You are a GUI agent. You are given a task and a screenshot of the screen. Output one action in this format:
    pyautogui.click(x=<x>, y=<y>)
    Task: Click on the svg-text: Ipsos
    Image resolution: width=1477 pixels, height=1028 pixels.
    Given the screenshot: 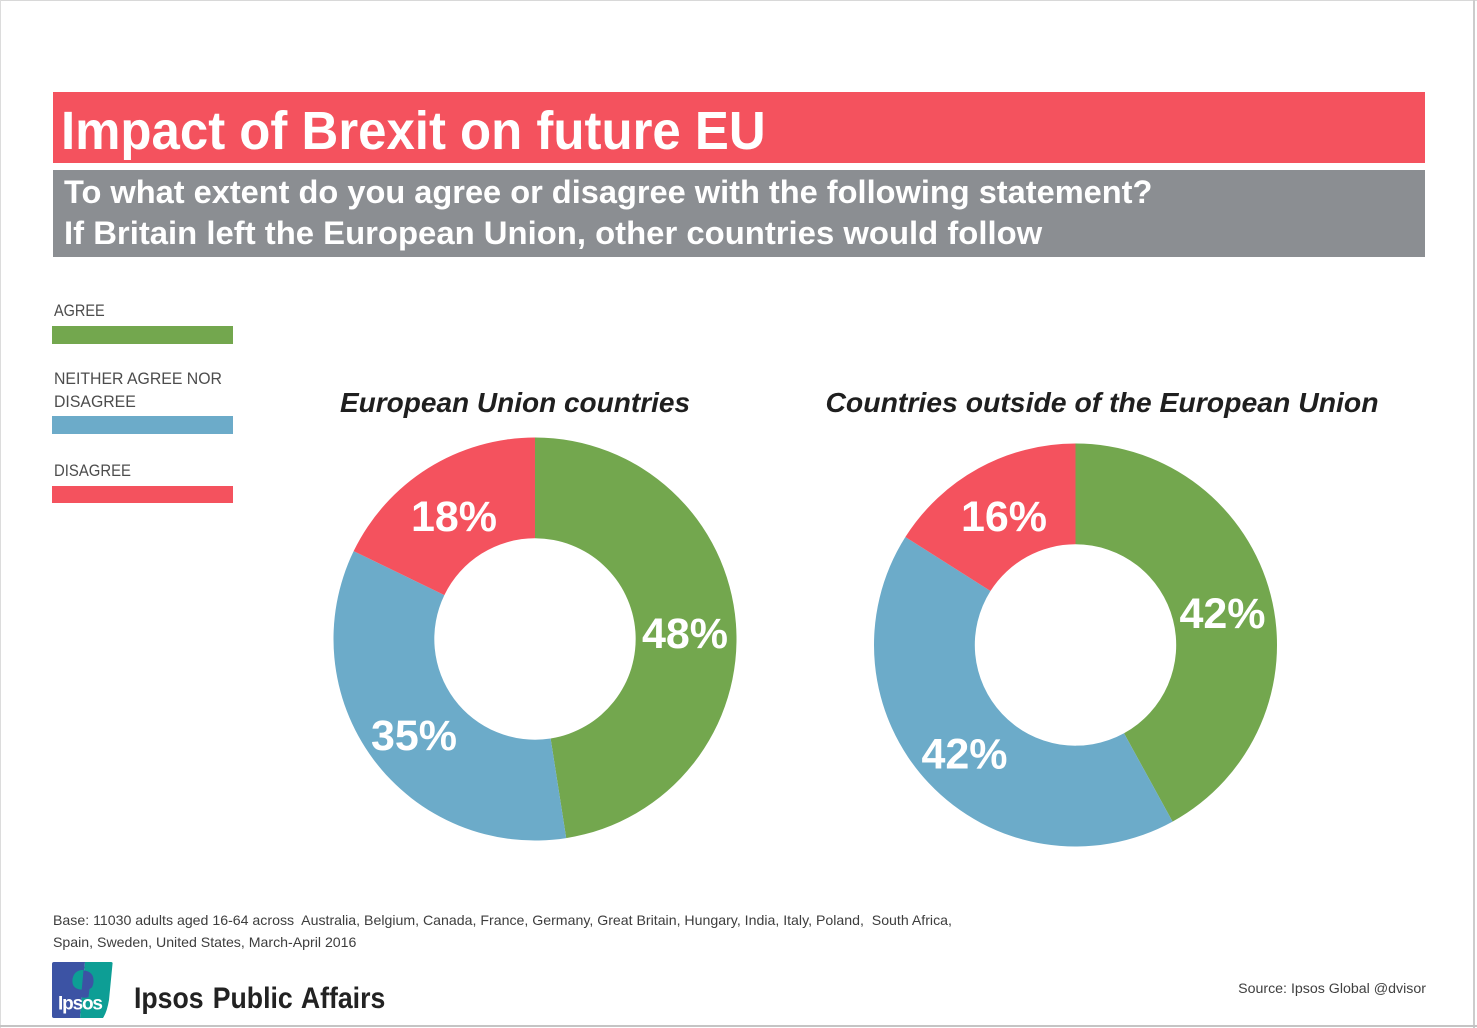 What is the action you would take?
    pyautogui.click(x=80, y=1004)
    